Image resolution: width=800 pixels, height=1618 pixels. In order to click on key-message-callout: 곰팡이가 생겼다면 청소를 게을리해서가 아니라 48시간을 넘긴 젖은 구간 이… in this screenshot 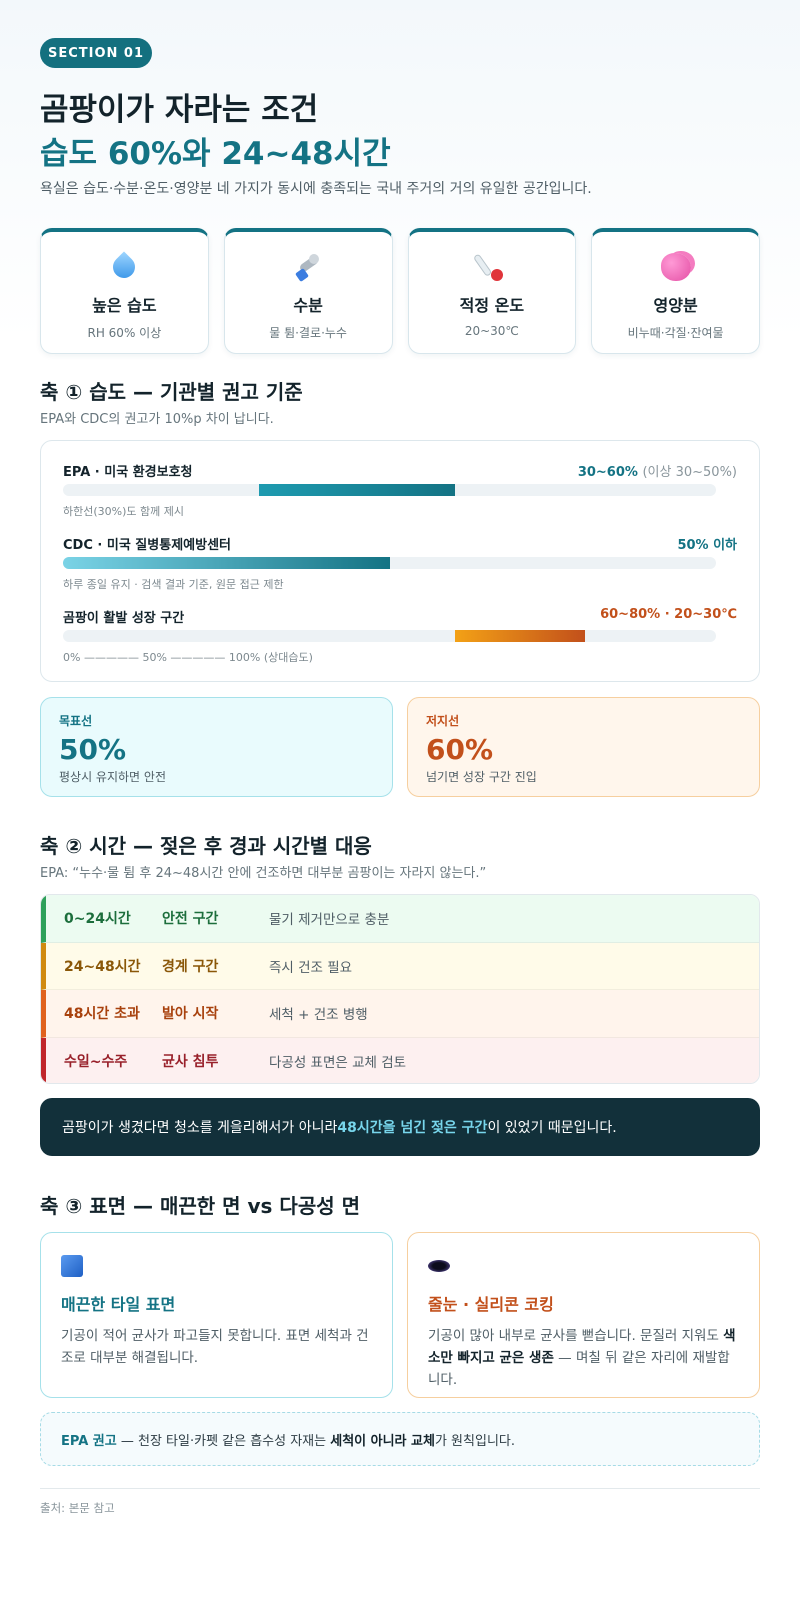, I will do `click(400, 1127)`.